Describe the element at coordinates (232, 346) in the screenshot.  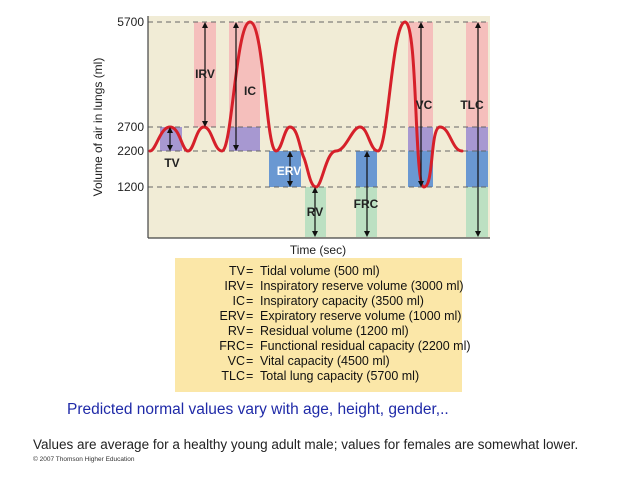
I see `legend-abbr: FRC` at that location.